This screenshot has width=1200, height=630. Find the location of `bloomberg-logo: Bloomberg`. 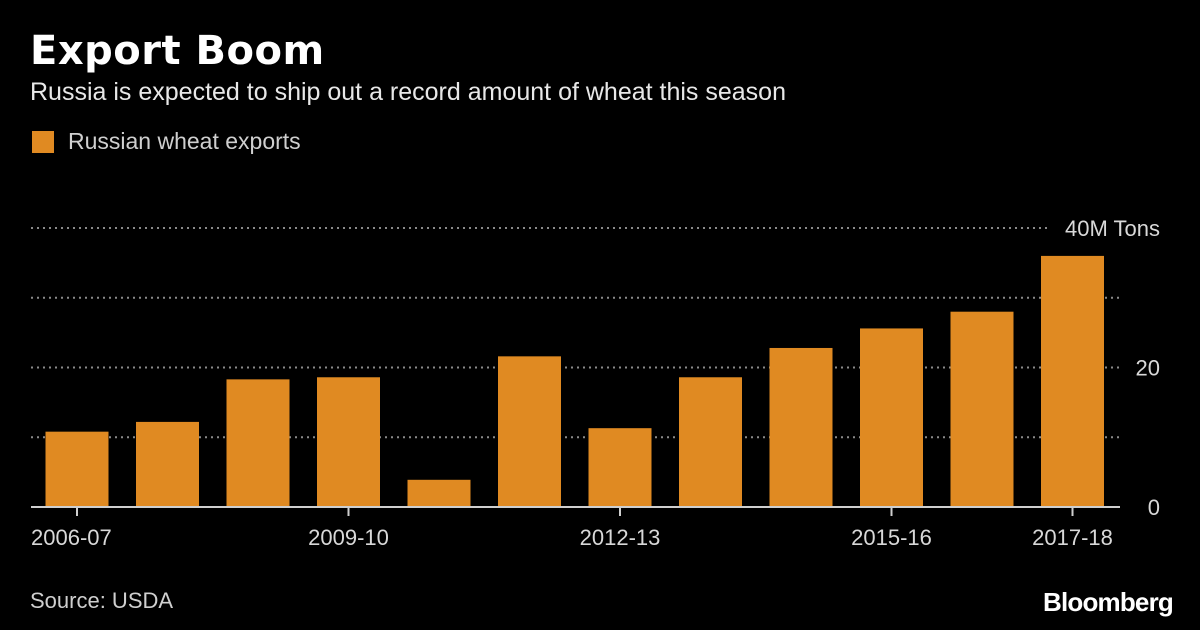

bloomberg-logo: Bloomberg is located at coordinates (1108, 602).